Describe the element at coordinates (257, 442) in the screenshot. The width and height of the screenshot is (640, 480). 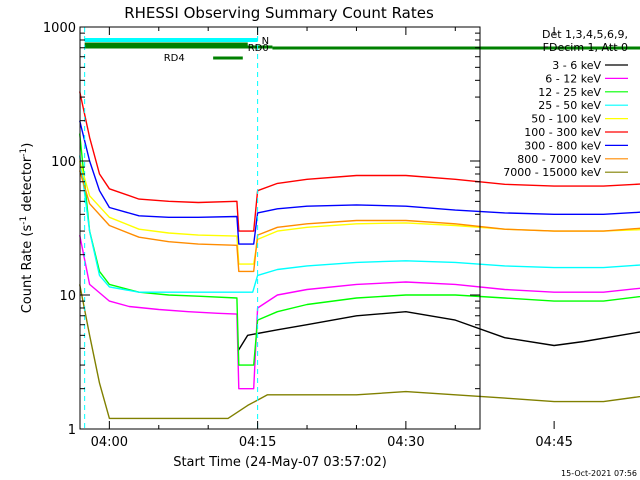
I see `x-tick-label-1: 04:15` at that location.